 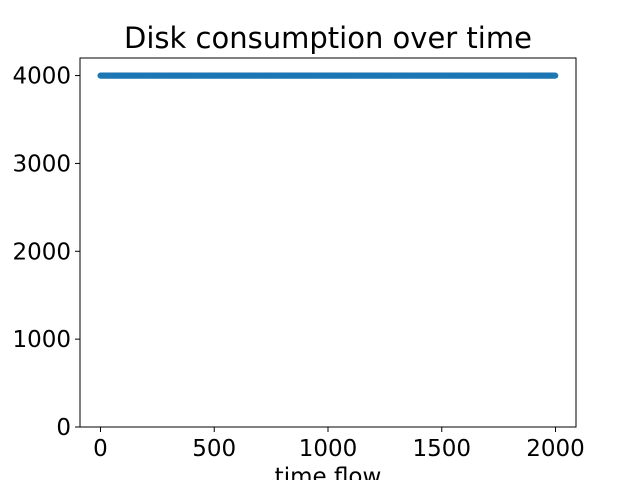 What do you see at coordinates (63, 428) in the screenshot?
I see `y-tick-label: 0` at bounding box center [63, 428].